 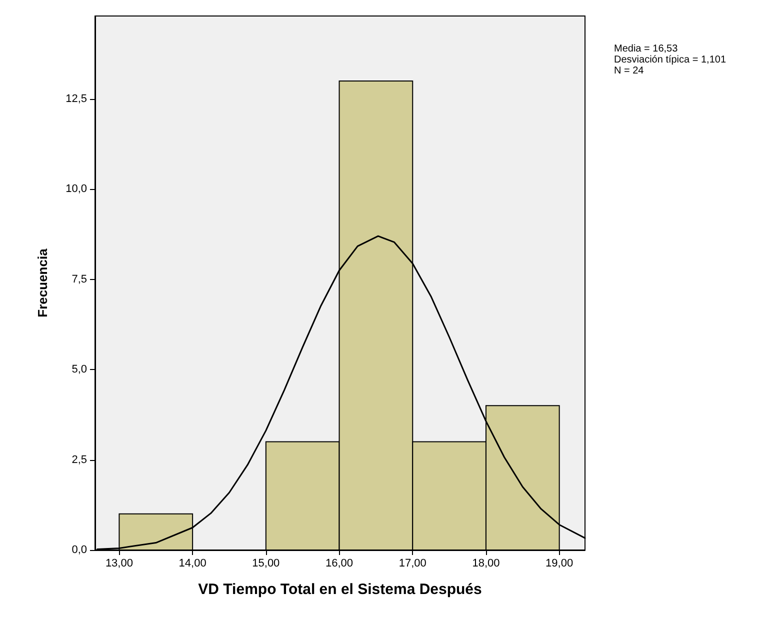 What do you see at coordinates (79, 370) in the screenshot?
I see `y-tick-label: 5,0` at bounding box center [79, 370].